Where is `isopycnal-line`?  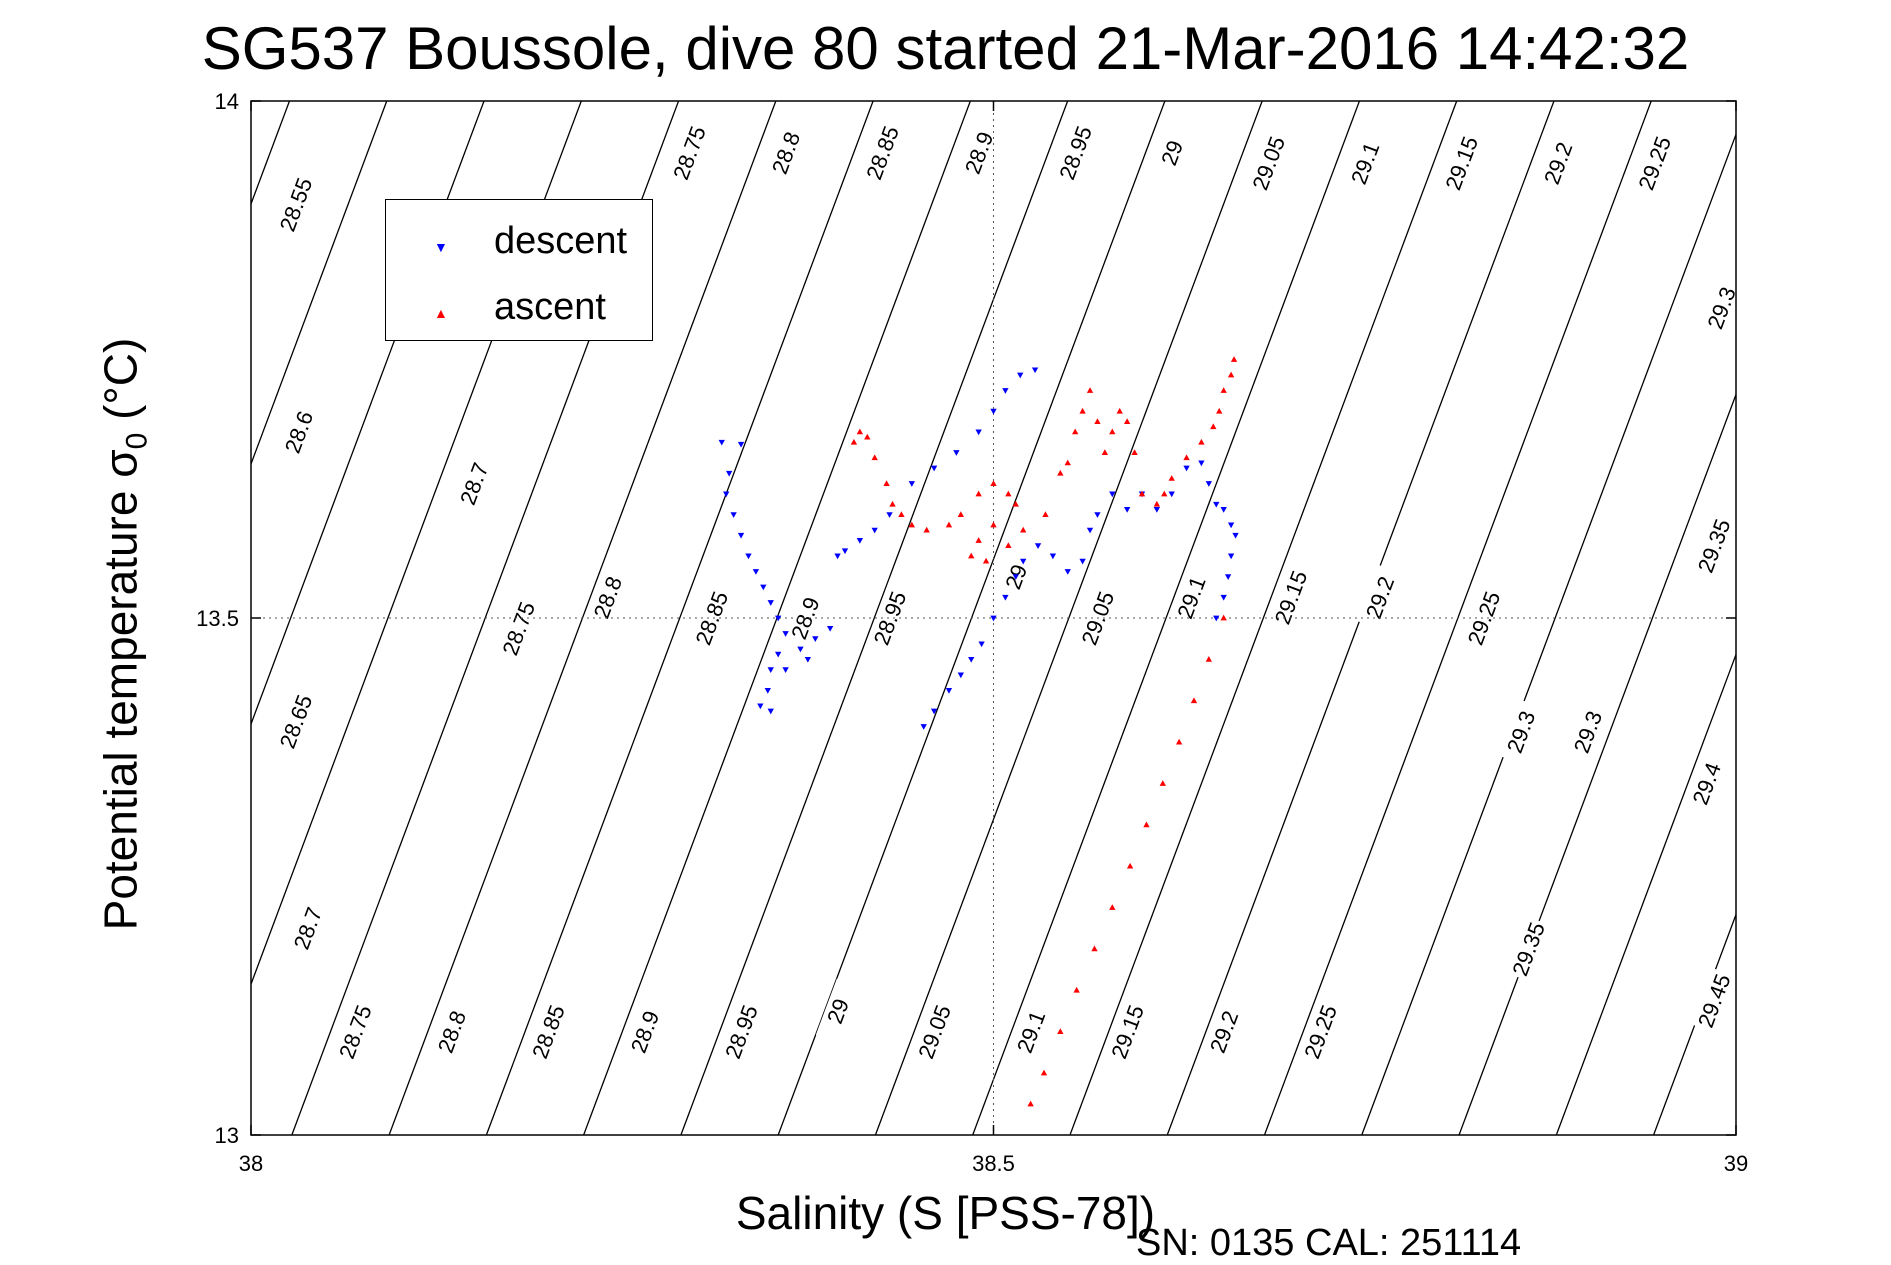 isopycnal-line is located at coordinates (1694, 1023).